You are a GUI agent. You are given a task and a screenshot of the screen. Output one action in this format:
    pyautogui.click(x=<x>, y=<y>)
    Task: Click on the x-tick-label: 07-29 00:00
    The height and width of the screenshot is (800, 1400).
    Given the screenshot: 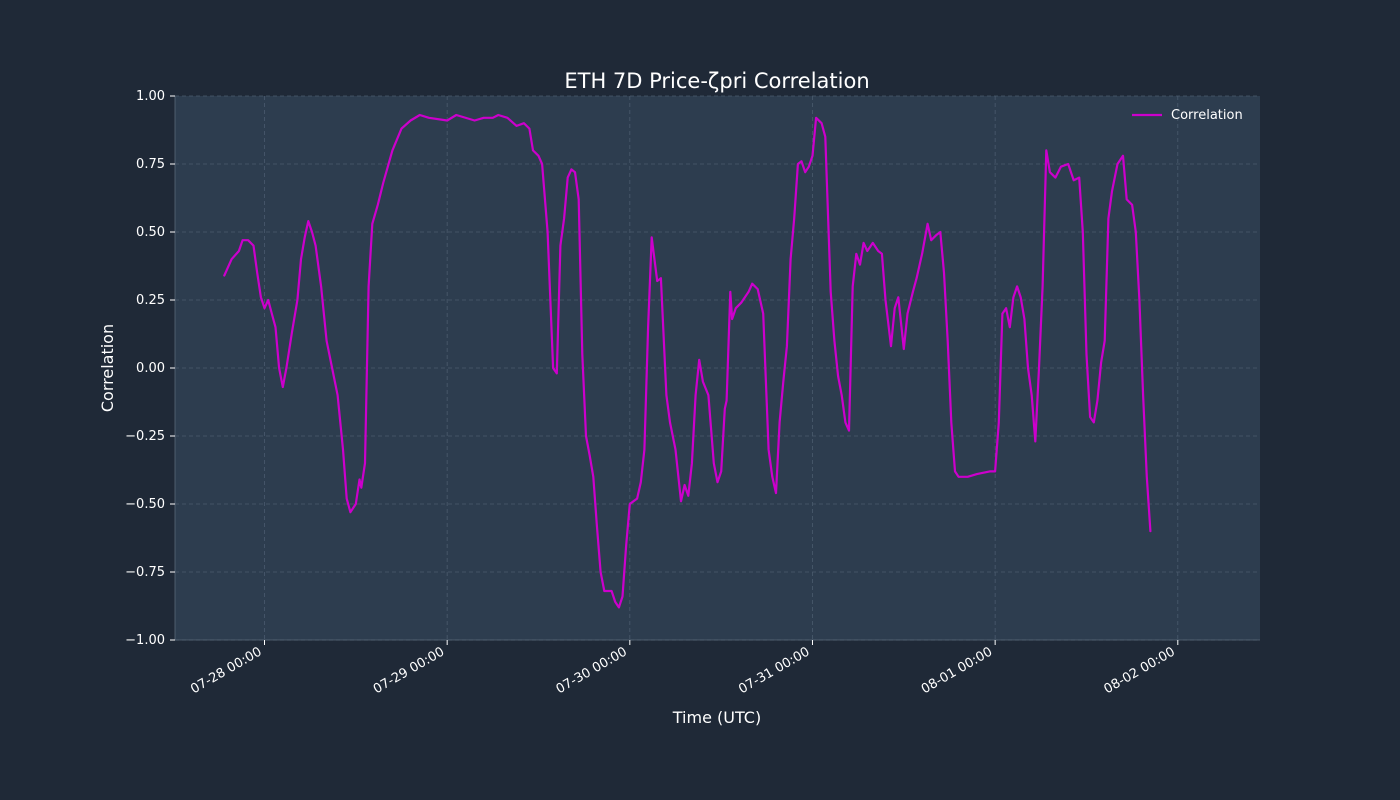 What is the action you would take?
    pyautogui.click(x=409, y=670)
    